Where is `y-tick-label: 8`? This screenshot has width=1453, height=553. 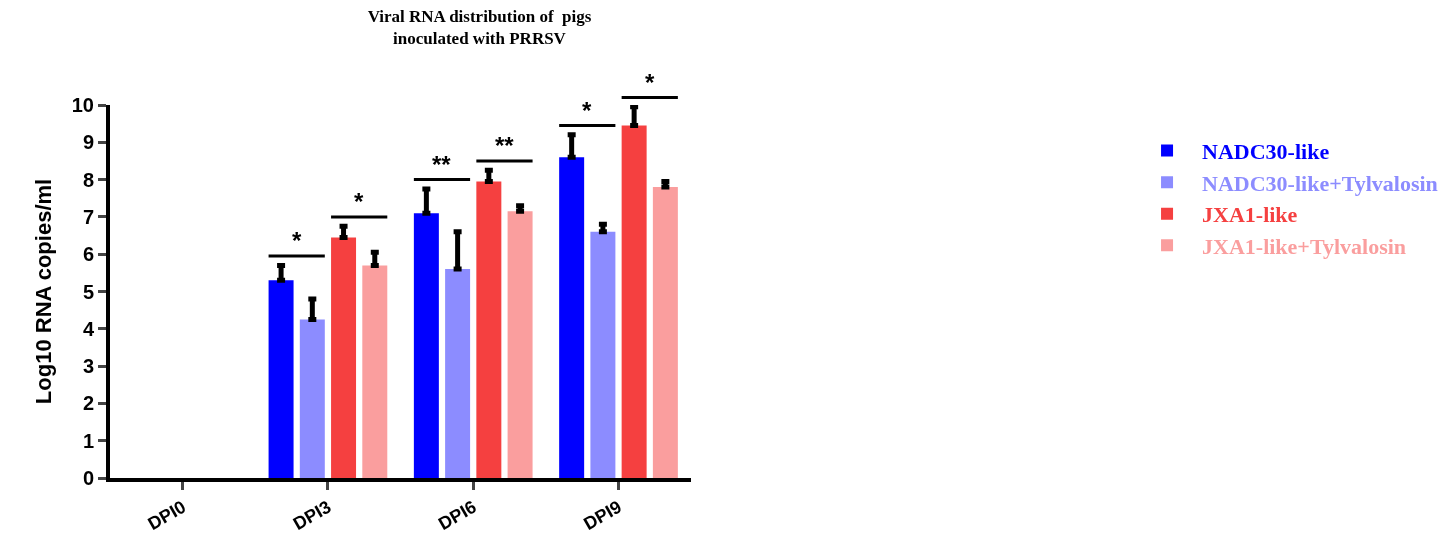
y-tick-label: 8 is located at coordinates (88, 179).